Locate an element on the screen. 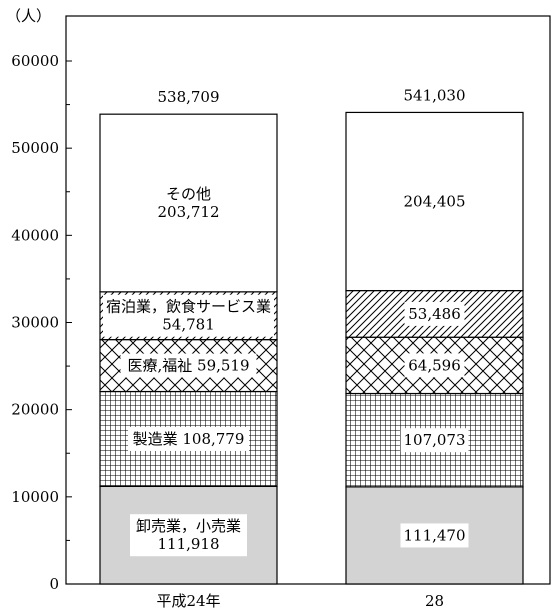 This screenshot has height=613, width=556. segment-value-label: その他 is located at coordinates (188, 194).